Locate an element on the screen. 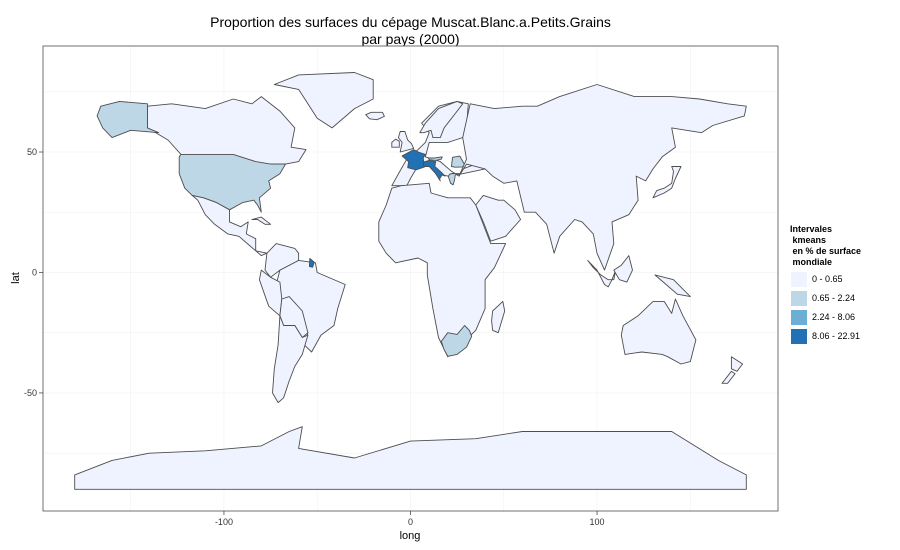 Image resolution: width=900 pixels, height=550 pixels. country-greenland is located at coordinates (323, 100).